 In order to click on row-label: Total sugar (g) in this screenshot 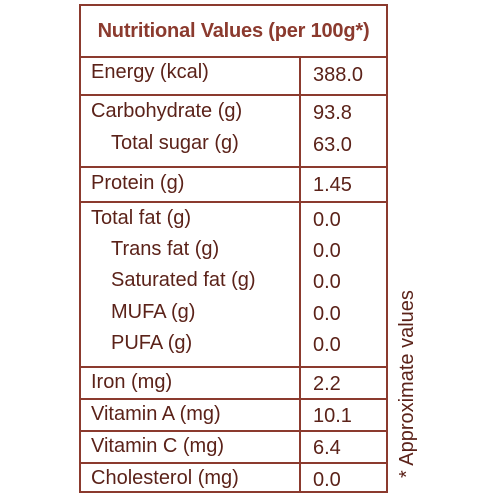, I will do `click(175, 143)`.